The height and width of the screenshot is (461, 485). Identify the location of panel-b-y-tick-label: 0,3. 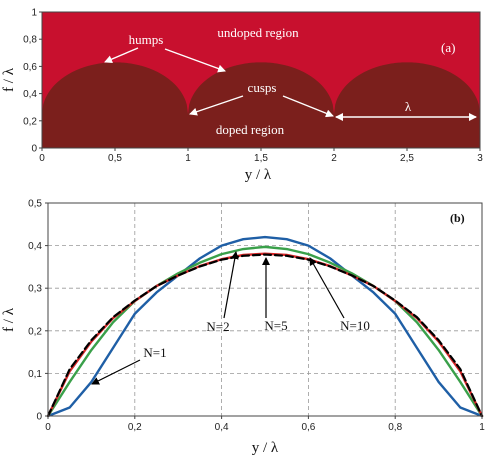
(35, 289).